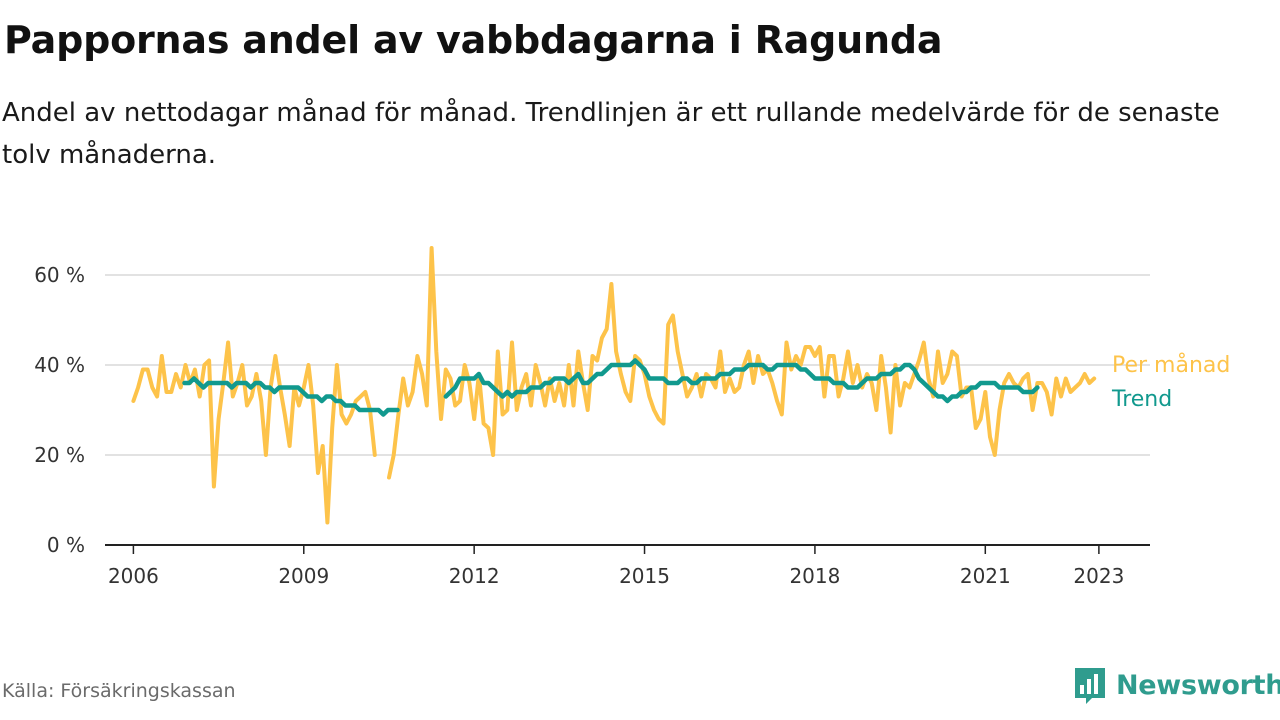 The image size is (1280, 720). I want to click on brand-logo: Newsworthy, so click(1176, 685).